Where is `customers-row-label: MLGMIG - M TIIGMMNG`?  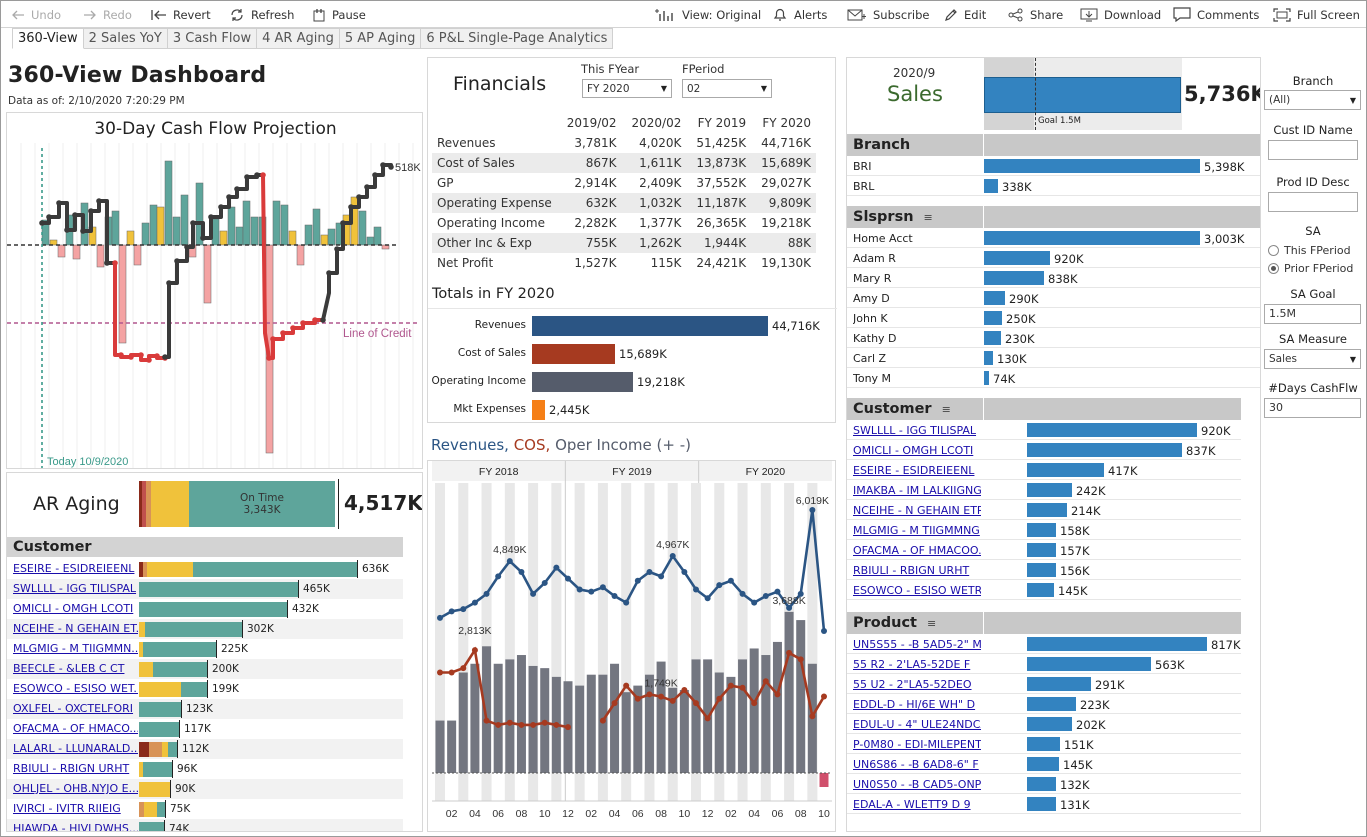 customers-row-label: MLGMIG - M TIIGMMNG is located at coordinates (916, 530).